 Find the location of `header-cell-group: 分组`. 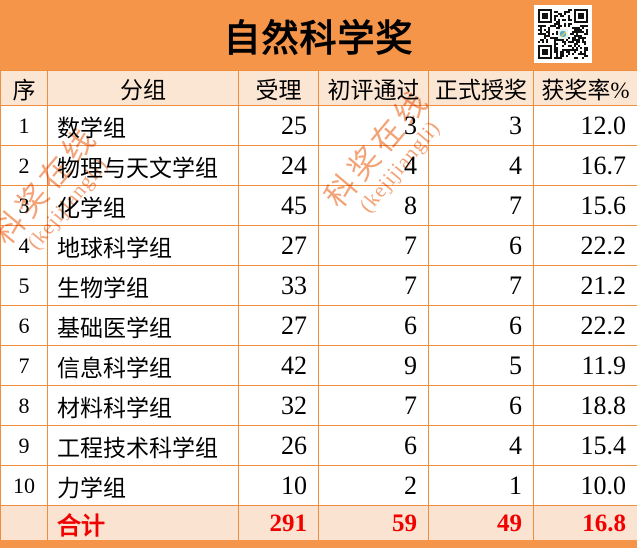

header-cell-group: 分组 is located at coordinates (143, 88).